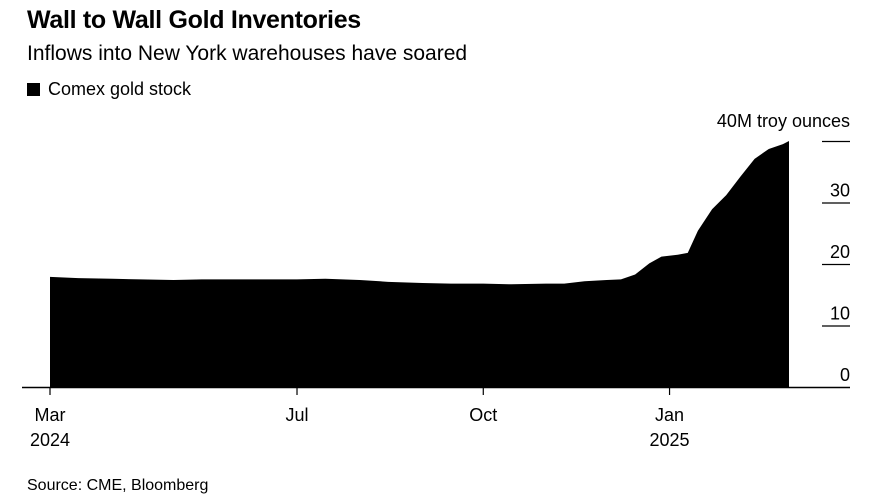  What do you see at coordinates (840, 252) in the screenshot?
I see `y-tick-label: 20` at bounding box center [840, 252].